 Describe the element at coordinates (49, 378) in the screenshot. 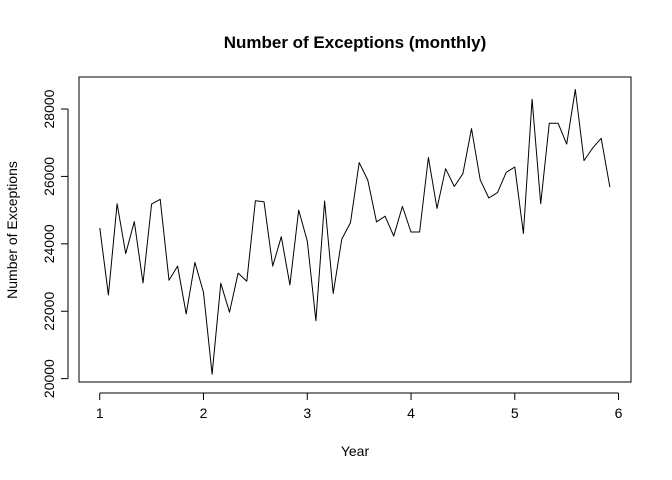

I see `y-tick-label: 20000` at that location.